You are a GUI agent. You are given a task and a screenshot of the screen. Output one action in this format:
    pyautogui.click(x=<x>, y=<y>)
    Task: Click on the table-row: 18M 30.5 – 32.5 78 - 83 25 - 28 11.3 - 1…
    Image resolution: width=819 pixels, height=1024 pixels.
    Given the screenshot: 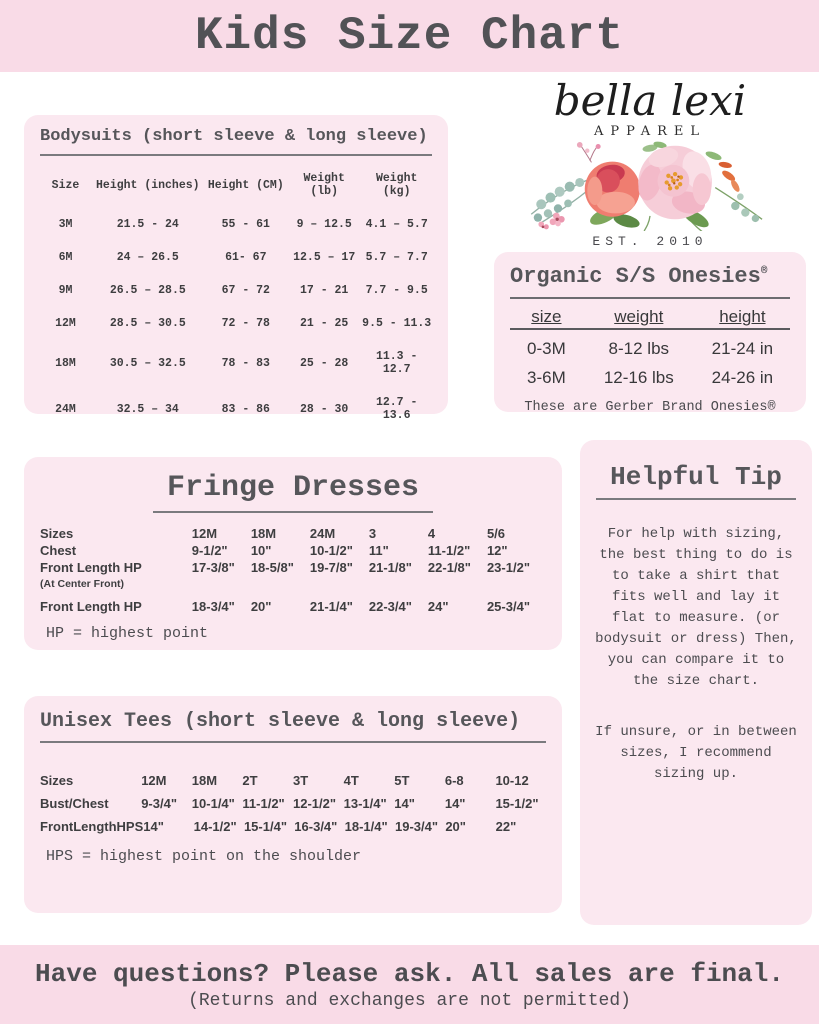 What is the action you would take?
    pyautogui.click(x=236, y=363)
    